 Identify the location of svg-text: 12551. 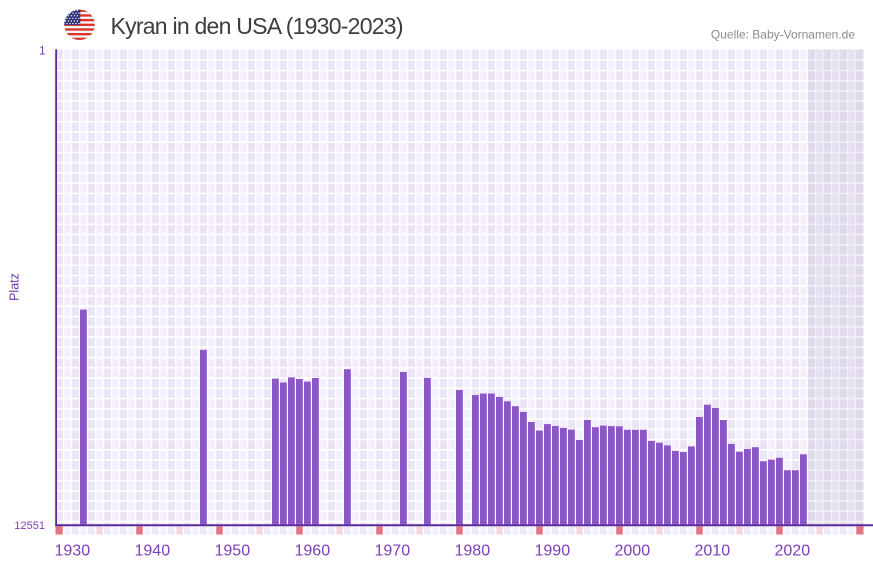
(29, 526).